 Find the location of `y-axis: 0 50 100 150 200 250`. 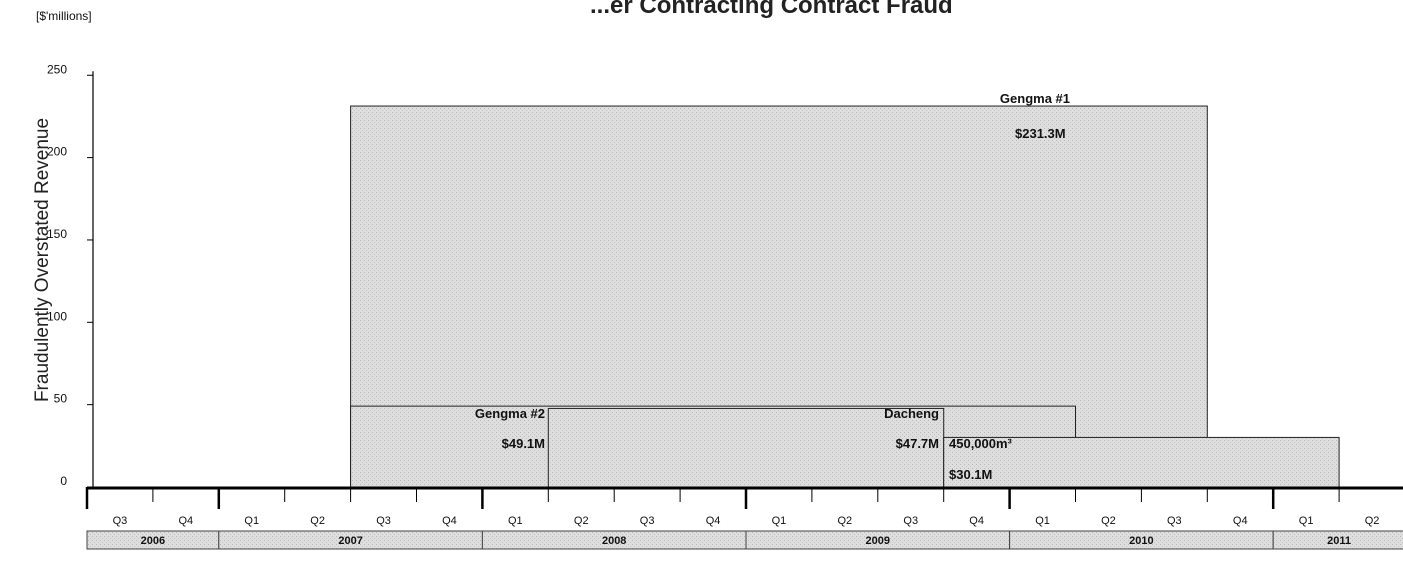

y-axis: 0 50 100 150 200 250 is located at coordinates (70, 275).